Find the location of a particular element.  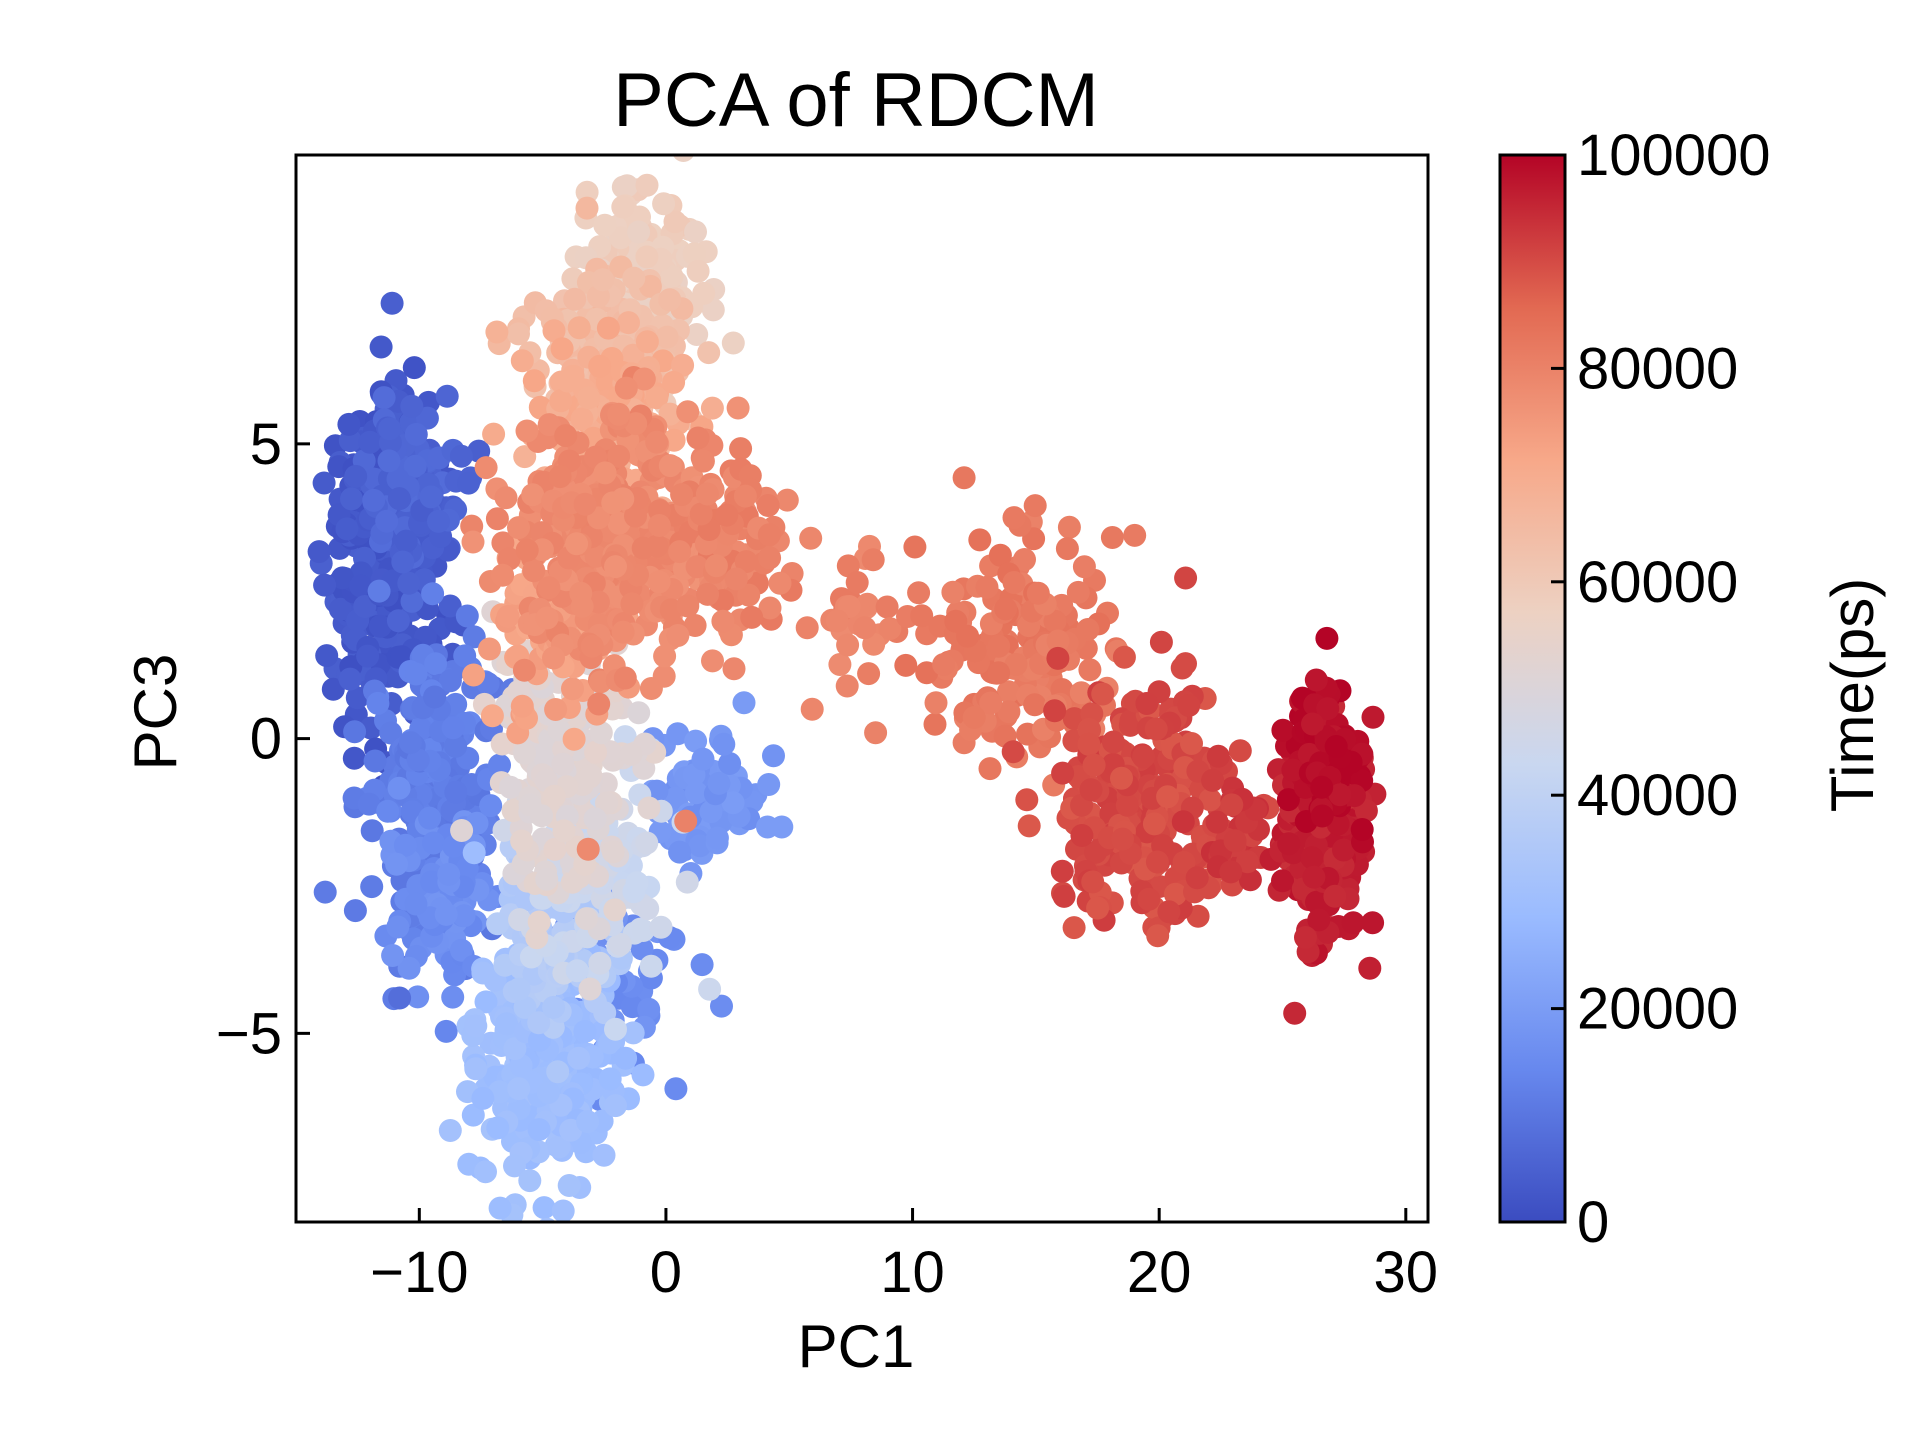

x-tick-label: −10 is located at coordinates (419, 1272).